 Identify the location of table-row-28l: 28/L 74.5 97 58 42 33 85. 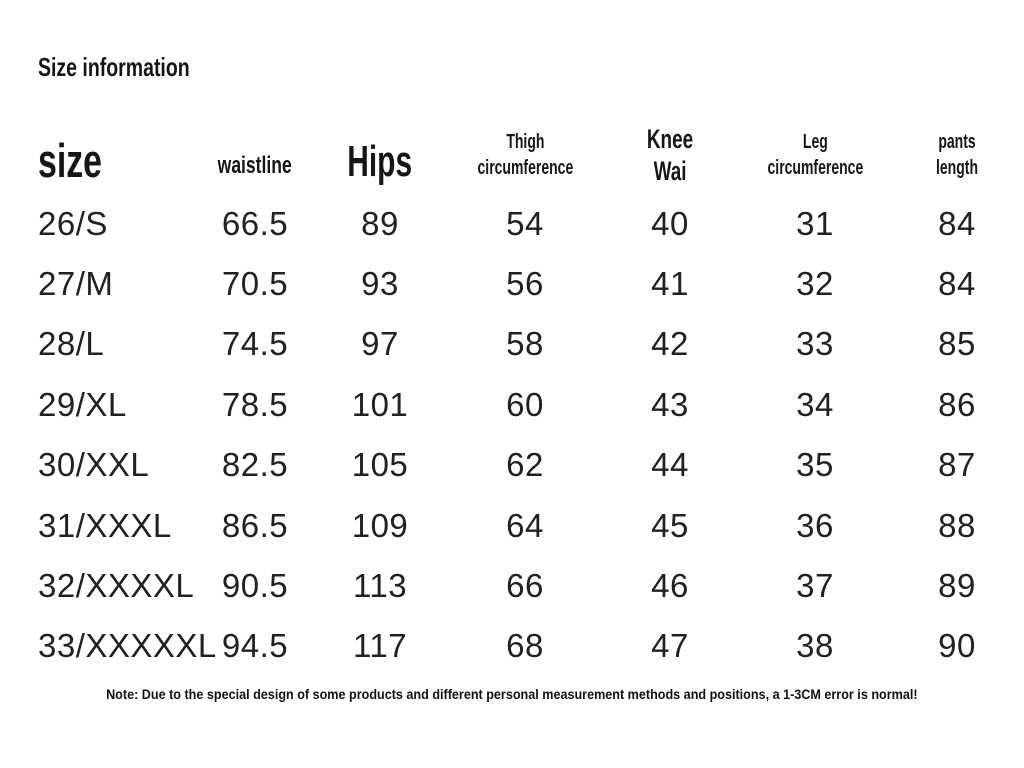
(527, 344).